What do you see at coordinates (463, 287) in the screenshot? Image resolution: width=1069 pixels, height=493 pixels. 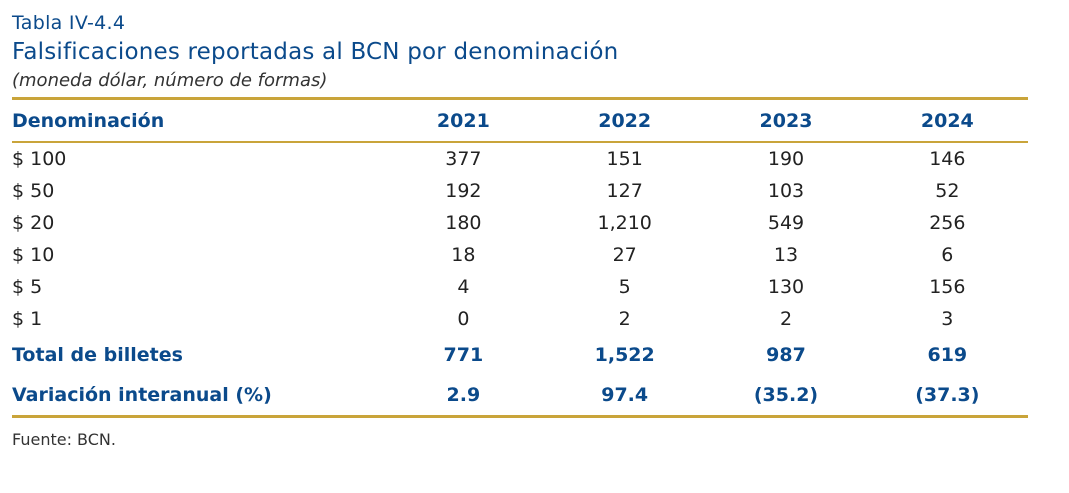 I see `table-cell: 4` at bounding box center [463, 287].